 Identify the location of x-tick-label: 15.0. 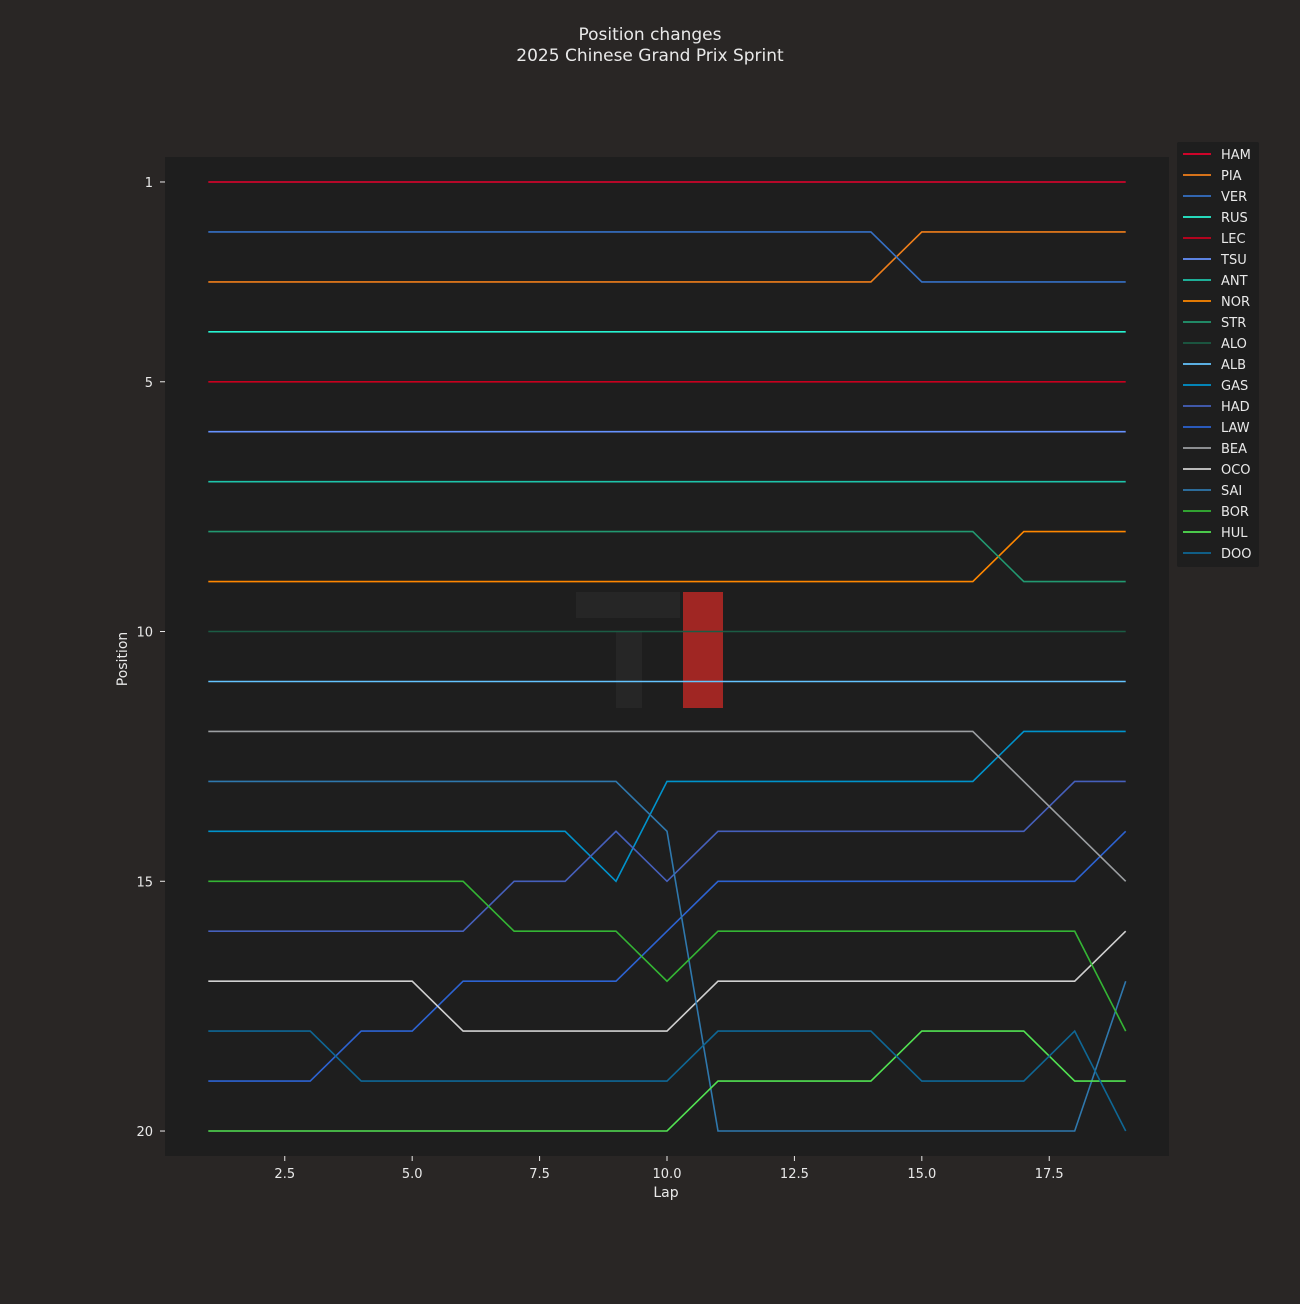
(921, 1174).